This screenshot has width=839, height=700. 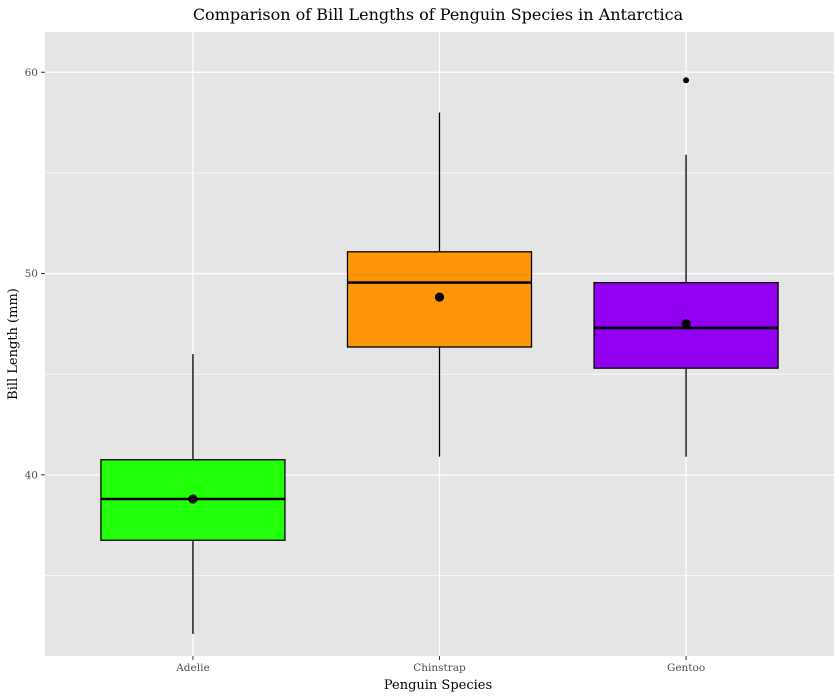 What do you see at coordinates (13, 344) in the screenshot?
I see `y-axis-title: Bill Length (mm)` at bounding box center [13, 344].